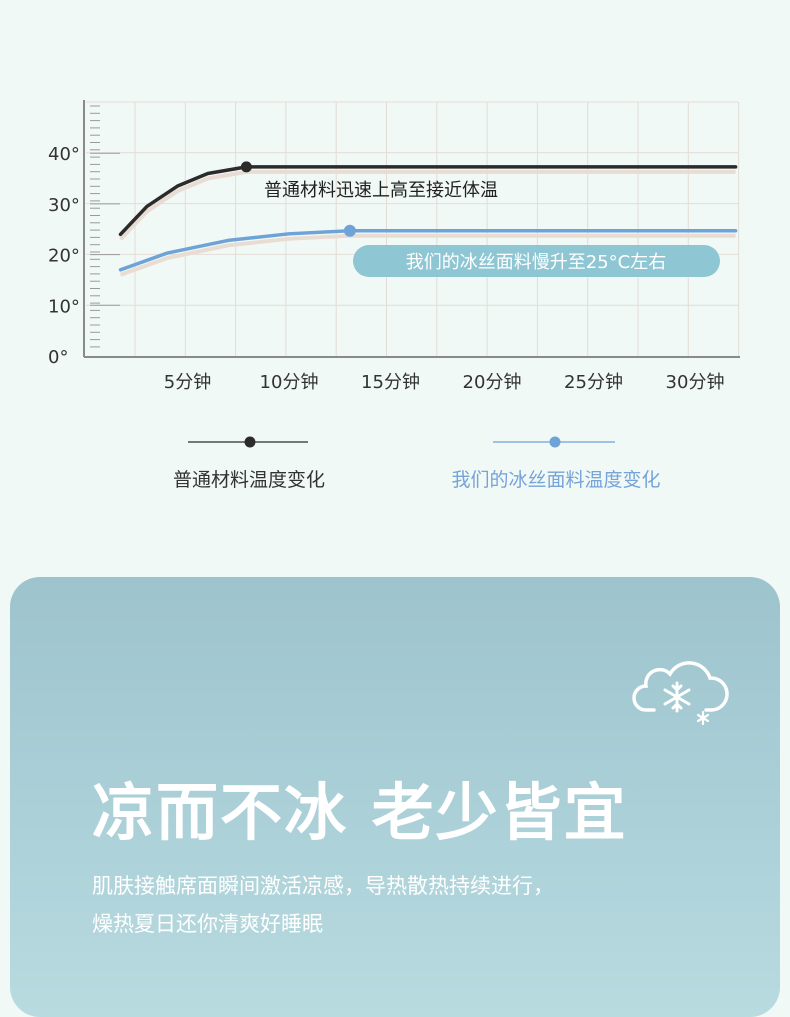 Image resolution: width=790 pixels, height=1017 pixels. Describe the element at coordinates (556, 480) in the screenshot. I see `legend-item-ice-silk: 我们的冰丝面料温度变化` at that location.